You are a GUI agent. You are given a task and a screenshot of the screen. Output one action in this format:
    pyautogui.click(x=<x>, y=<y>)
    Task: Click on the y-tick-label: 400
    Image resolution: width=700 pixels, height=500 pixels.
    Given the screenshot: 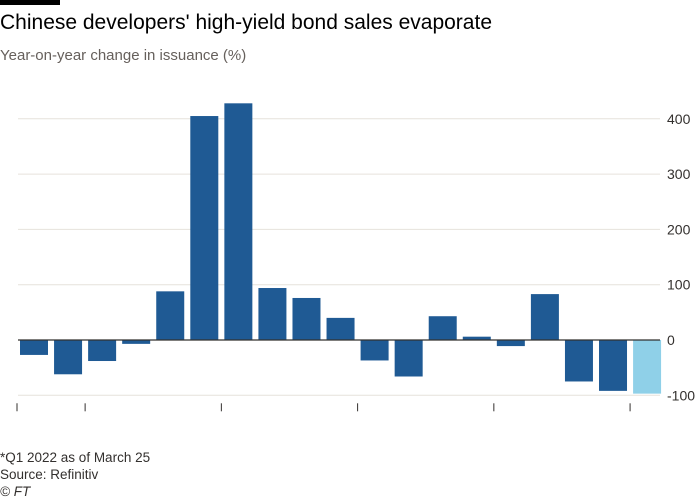 What is the action you would take?
    pyautogui.click(x=679, y=119)
    